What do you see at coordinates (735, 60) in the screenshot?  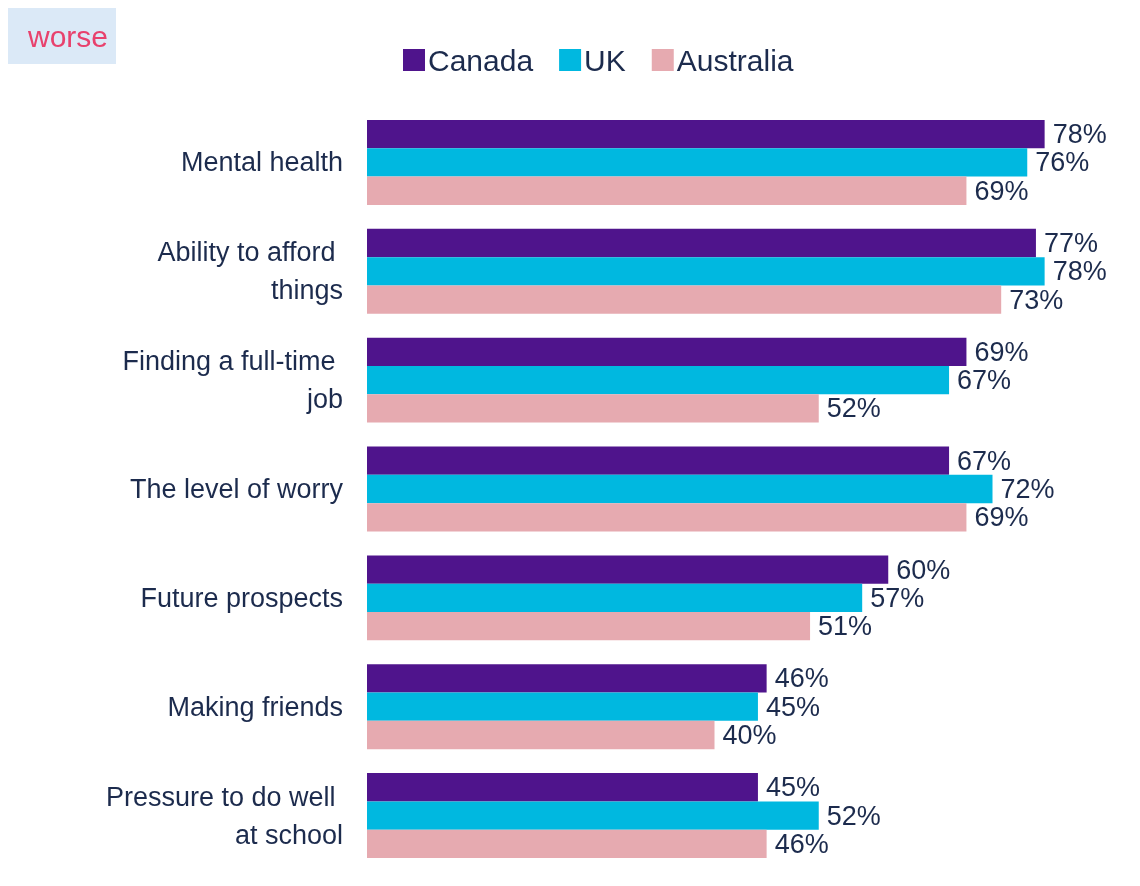 I see `legend-label: Australia` at bounding box center [735, 60].